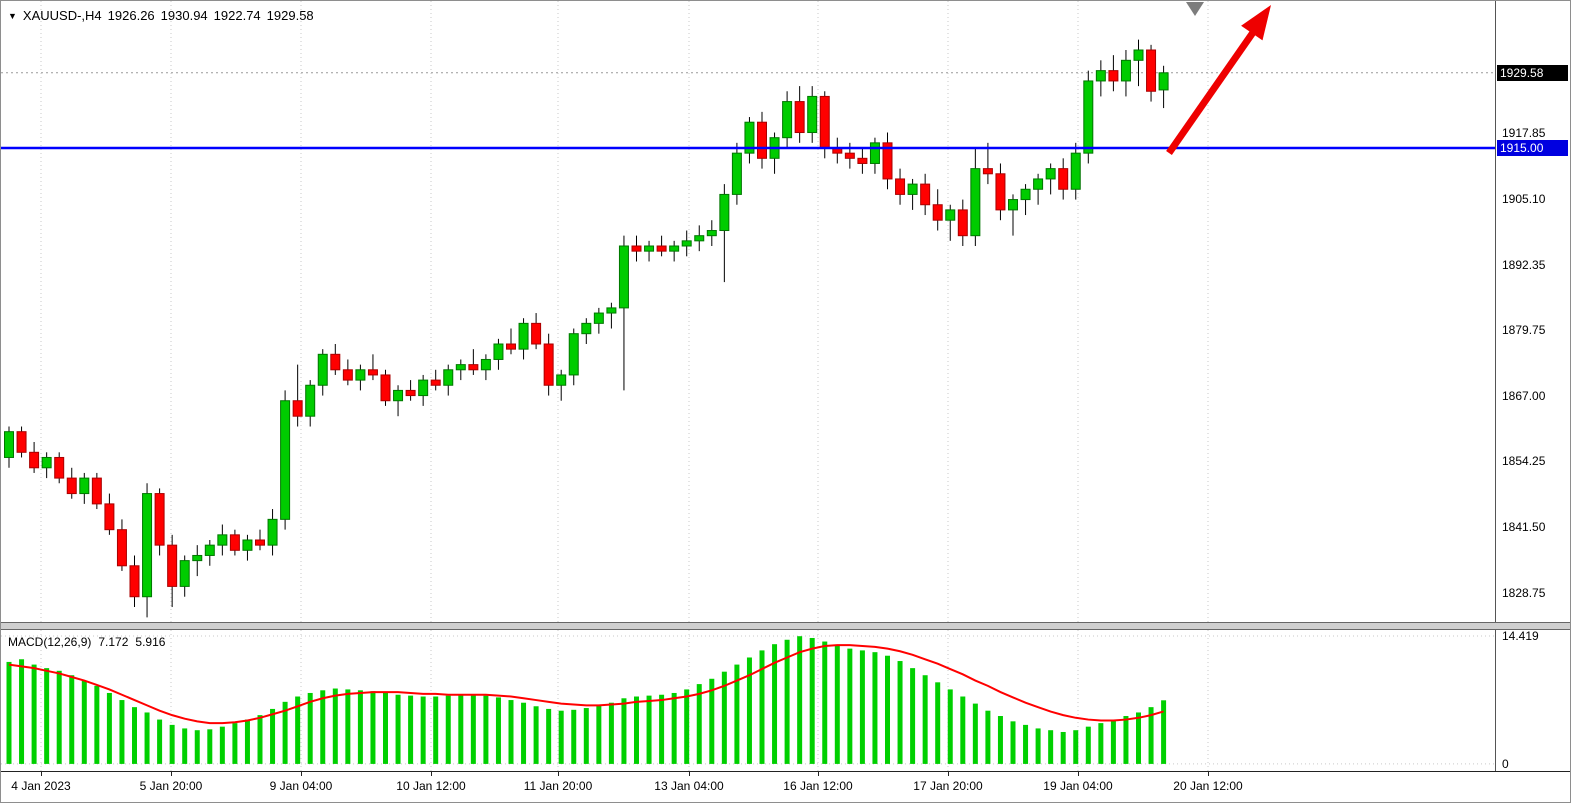  I want to click on panel-separator, so click(785, 626).